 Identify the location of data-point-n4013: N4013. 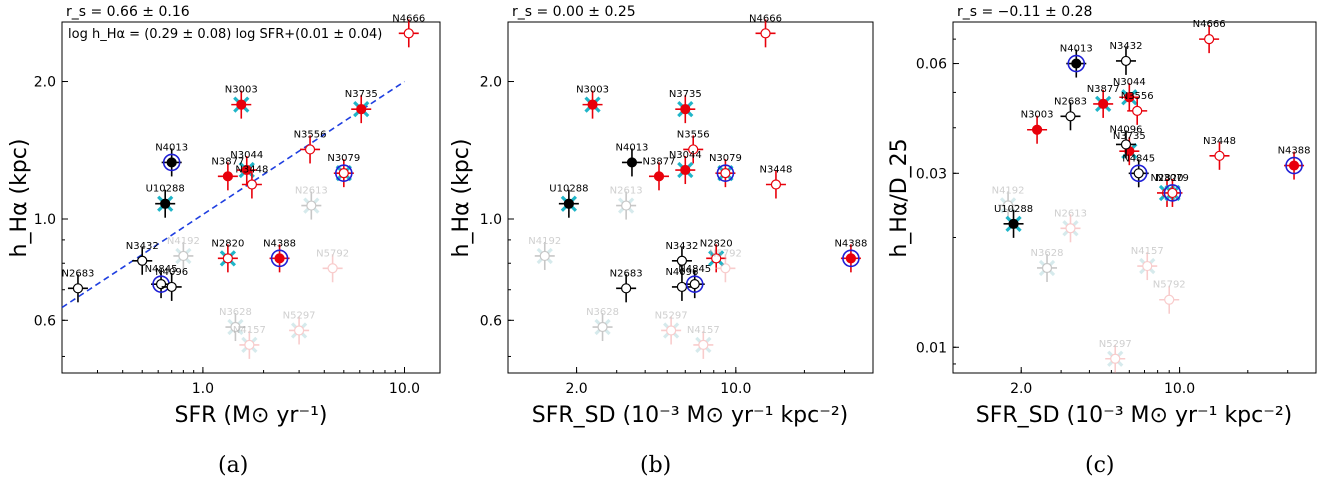
(1076, 61).